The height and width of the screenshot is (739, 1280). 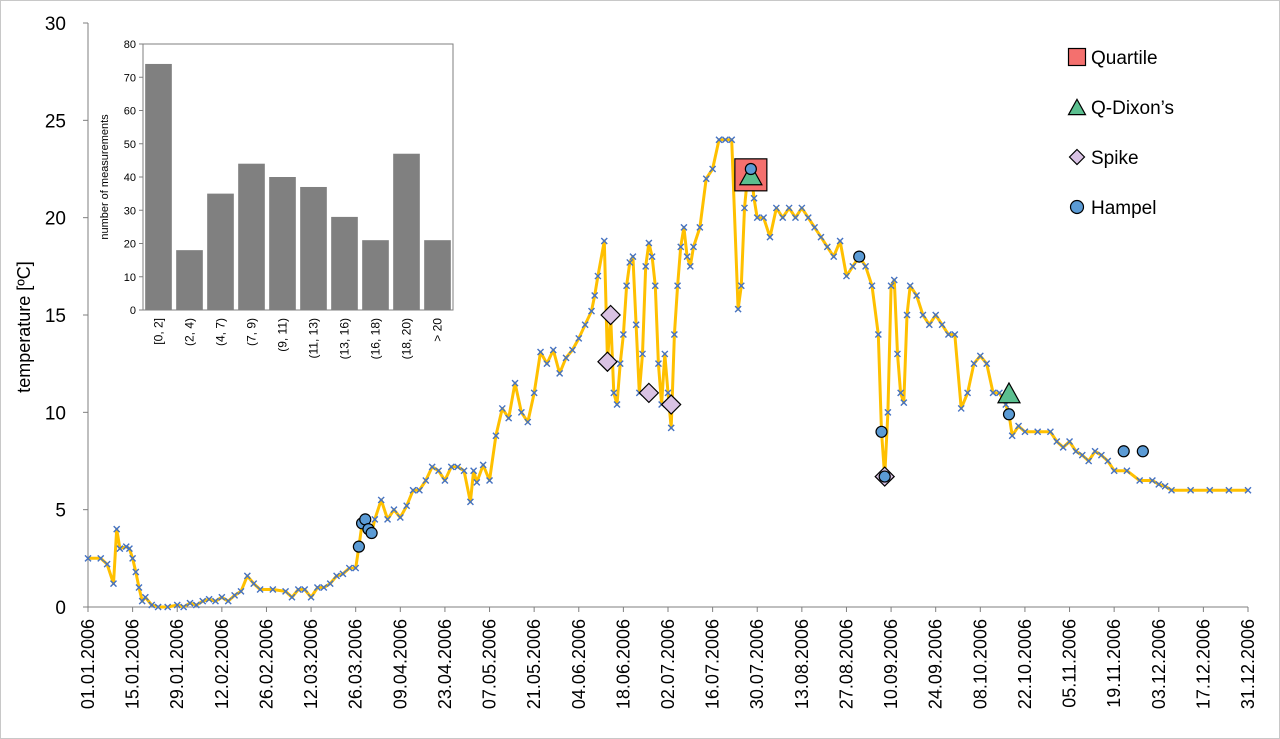 I want to click on legend-label-spike: Spike, so click(x=1115, y=158).